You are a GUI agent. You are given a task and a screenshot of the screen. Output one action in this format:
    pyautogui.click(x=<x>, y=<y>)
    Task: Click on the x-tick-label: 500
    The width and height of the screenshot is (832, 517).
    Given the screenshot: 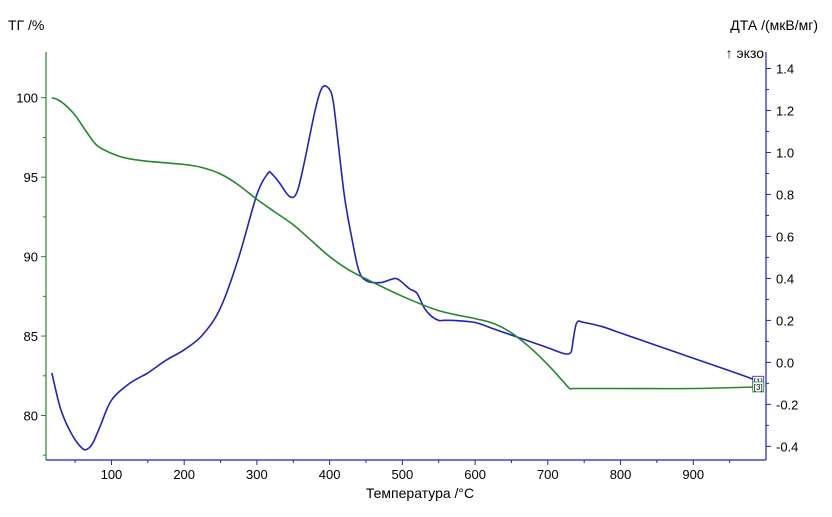 What is the action you would take?
    pyautogui.click(x=403, y=474)
    